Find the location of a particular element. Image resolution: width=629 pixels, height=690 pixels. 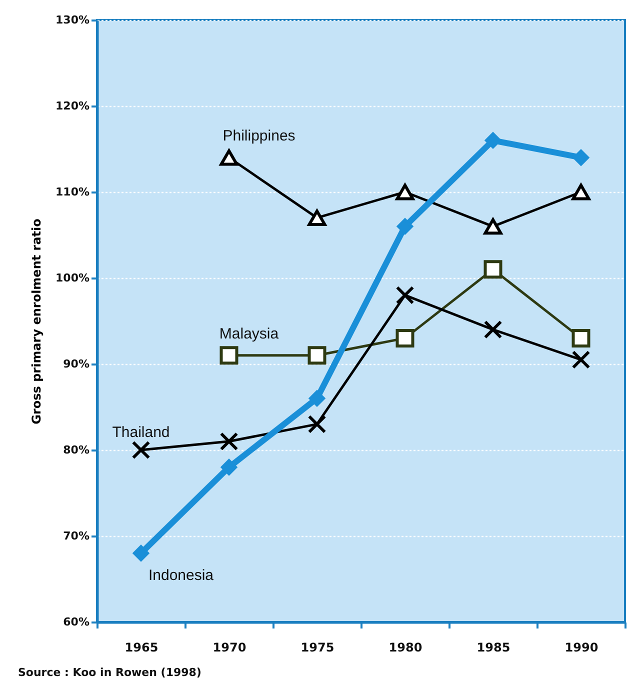

y-tick-label: 110% is located at coordinates (73, 192).